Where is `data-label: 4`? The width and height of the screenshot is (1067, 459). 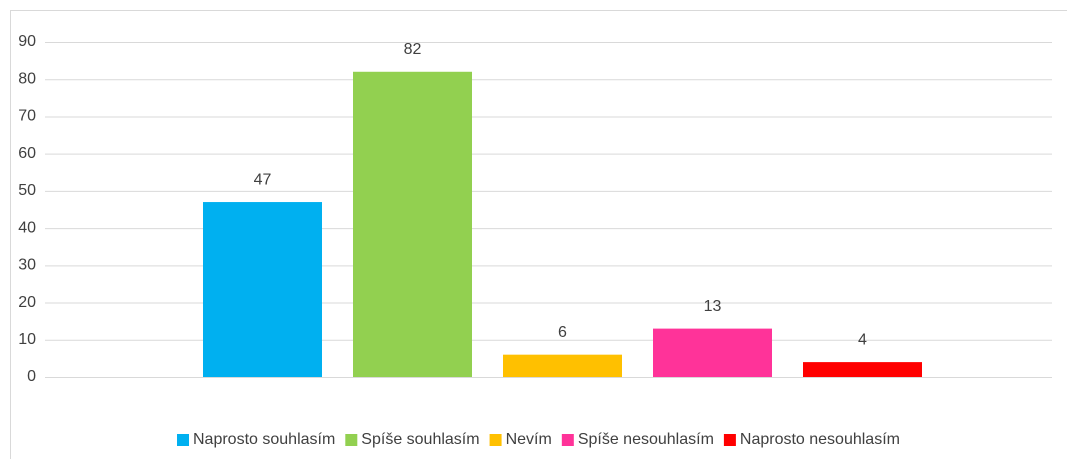
data-label: 4 is located at coordinates (862, 339).